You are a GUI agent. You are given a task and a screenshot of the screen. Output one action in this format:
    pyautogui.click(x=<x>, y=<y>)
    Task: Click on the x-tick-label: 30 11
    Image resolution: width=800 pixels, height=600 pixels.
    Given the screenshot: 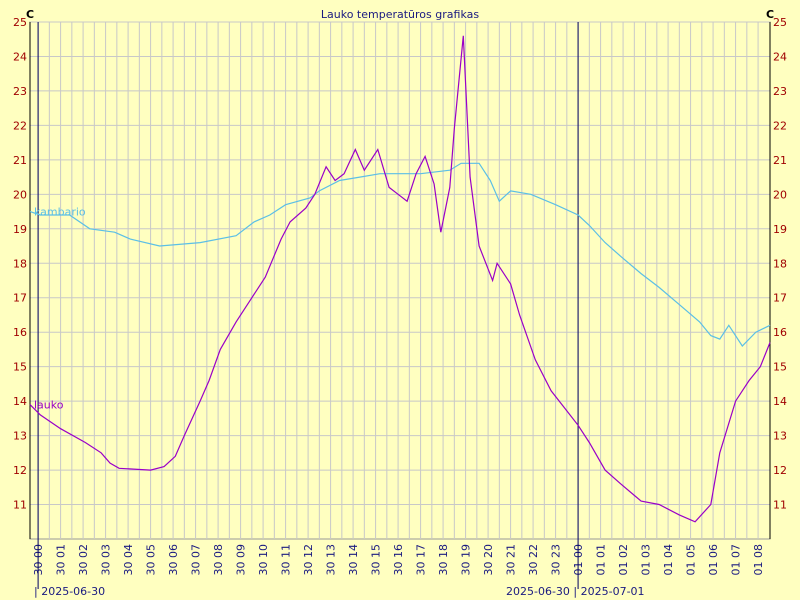 What is the action you would take?
    pyautogui.click(x=286, y=560)
    